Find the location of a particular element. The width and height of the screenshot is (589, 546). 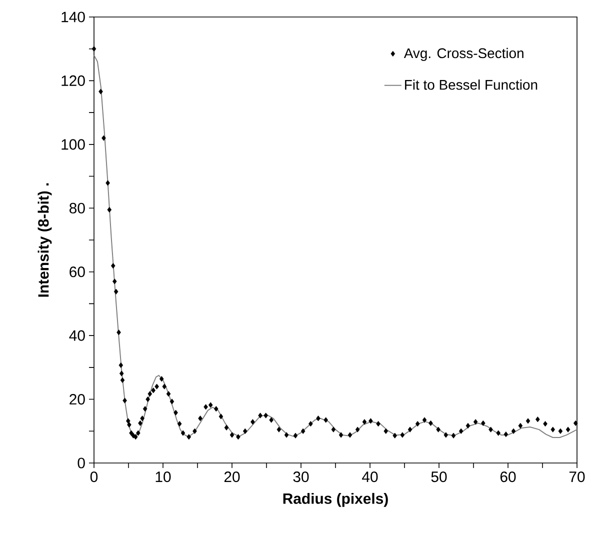

x-axis-title: Radius (pixels) is located at coordinates (335, 499).